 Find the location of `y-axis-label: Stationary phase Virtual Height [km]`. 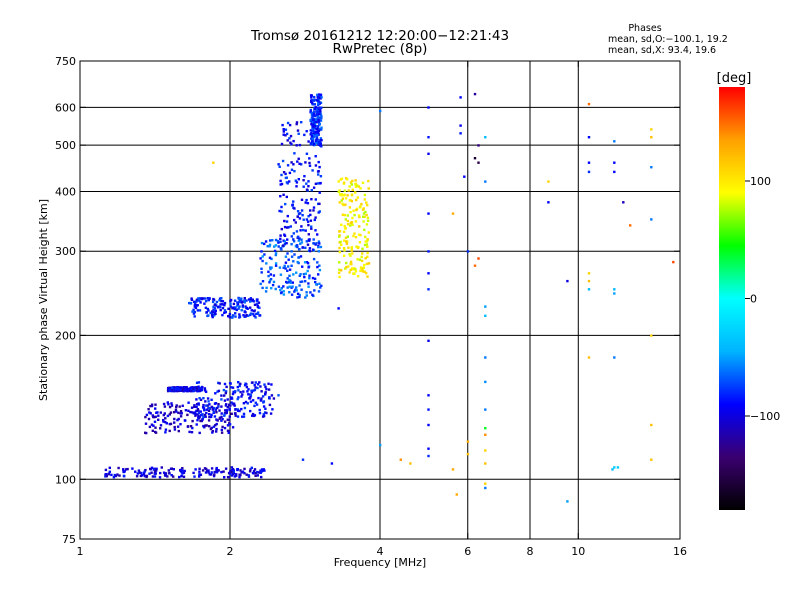

y-axis-label: Stationary phase Virtual Height [km] is located at coordinates (43, 300).